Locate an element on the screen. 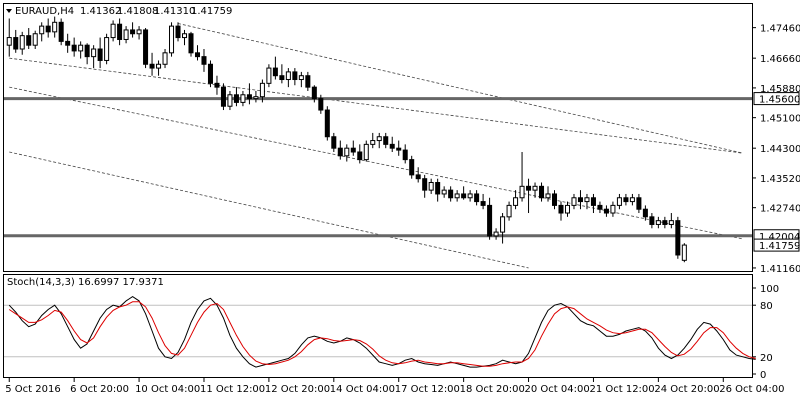  collapse-arrow-icon is located at coordinates (9, 11).